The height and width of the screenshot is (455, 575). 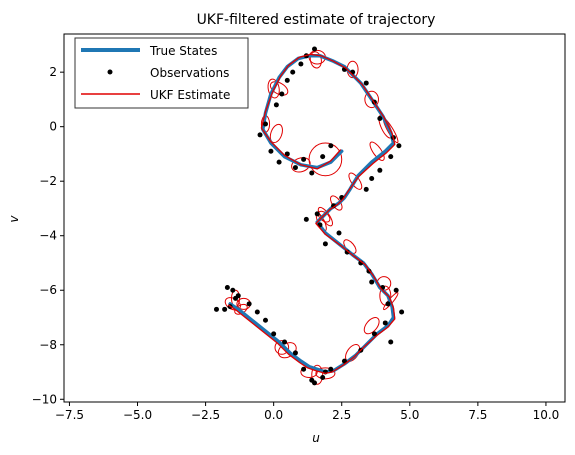 What do you see at coordinates (69, 415) in the screenshot?
I see `x-tick-label: −7.5` at bounding box center [69, 415].